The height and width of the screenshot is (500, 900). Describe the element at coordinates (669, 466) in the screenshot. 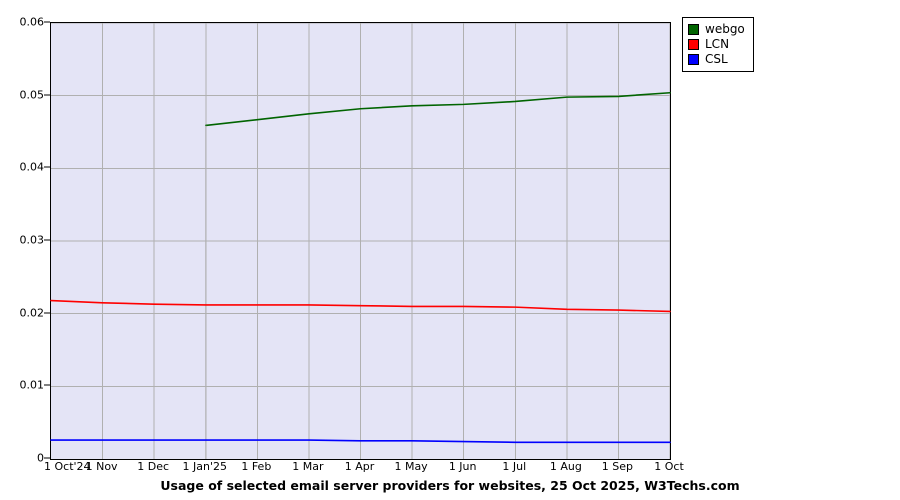

I see `x-axis-tick-label: 1 Oct` at that location.